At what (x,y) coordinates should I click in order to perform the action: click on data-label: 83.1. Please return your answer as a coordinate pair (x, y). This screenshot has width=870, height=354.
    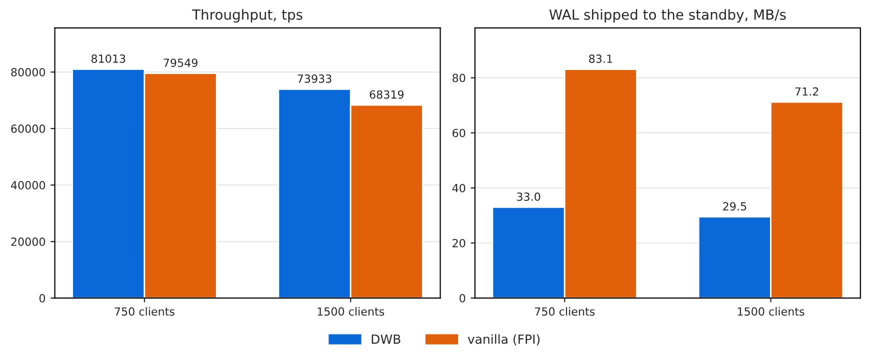
    Looking at the image, I should click on (600, 58).